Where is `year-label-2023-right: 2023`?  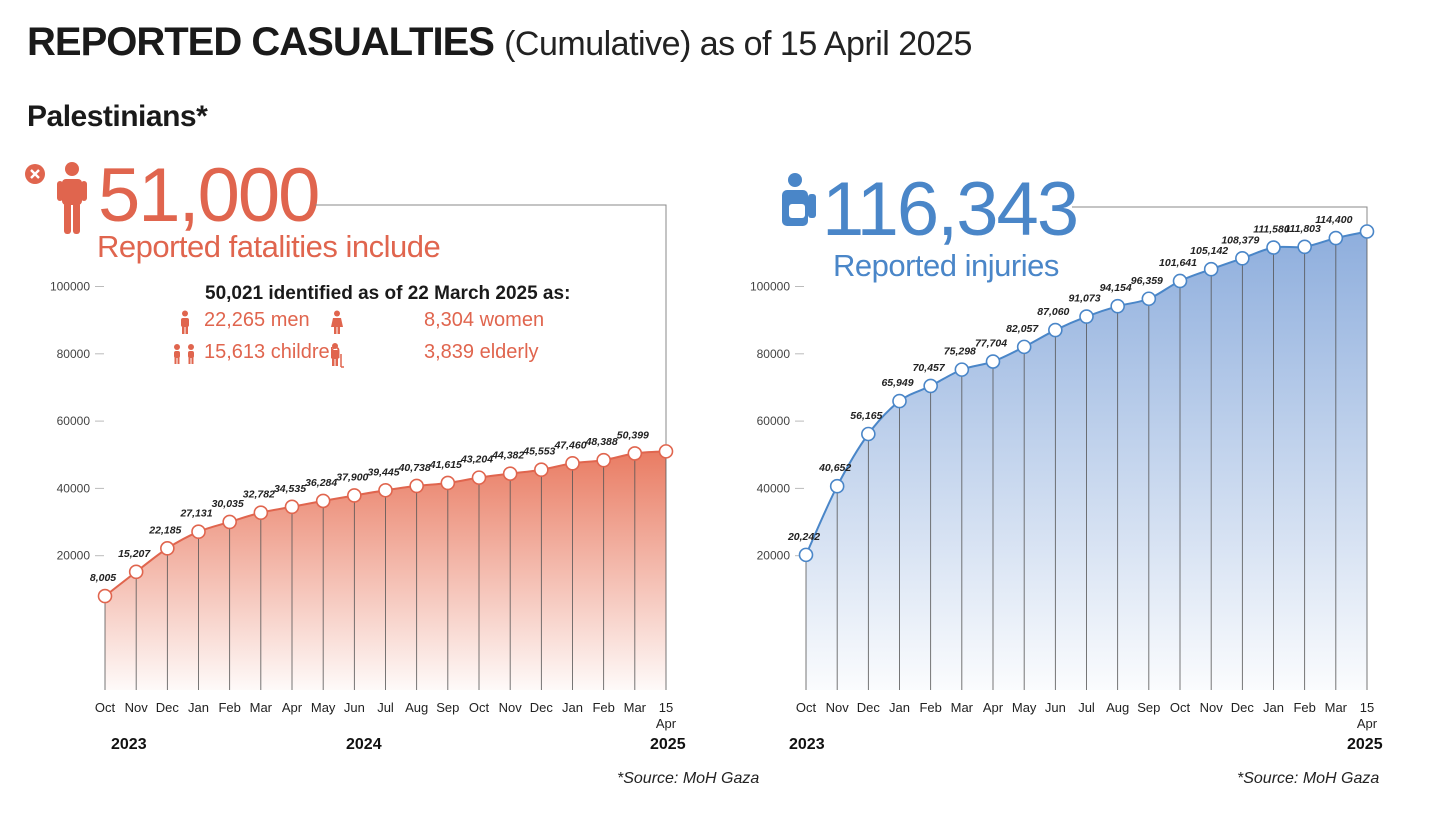
year-label-2023-right: 2023 is located at coordinates (807, 744).